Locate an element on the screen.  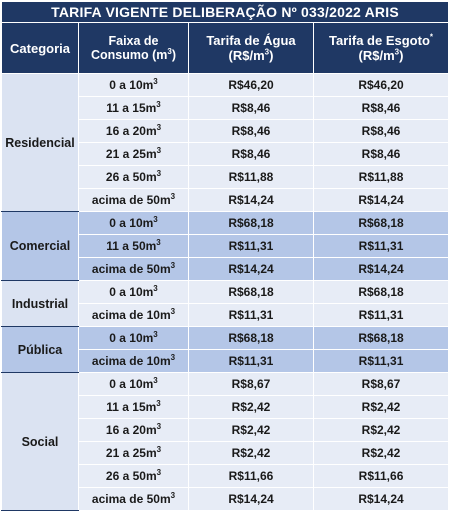
table-row: 26 a 50m3 R$11,66 R$11,66 is located at coordinates (225, 476).